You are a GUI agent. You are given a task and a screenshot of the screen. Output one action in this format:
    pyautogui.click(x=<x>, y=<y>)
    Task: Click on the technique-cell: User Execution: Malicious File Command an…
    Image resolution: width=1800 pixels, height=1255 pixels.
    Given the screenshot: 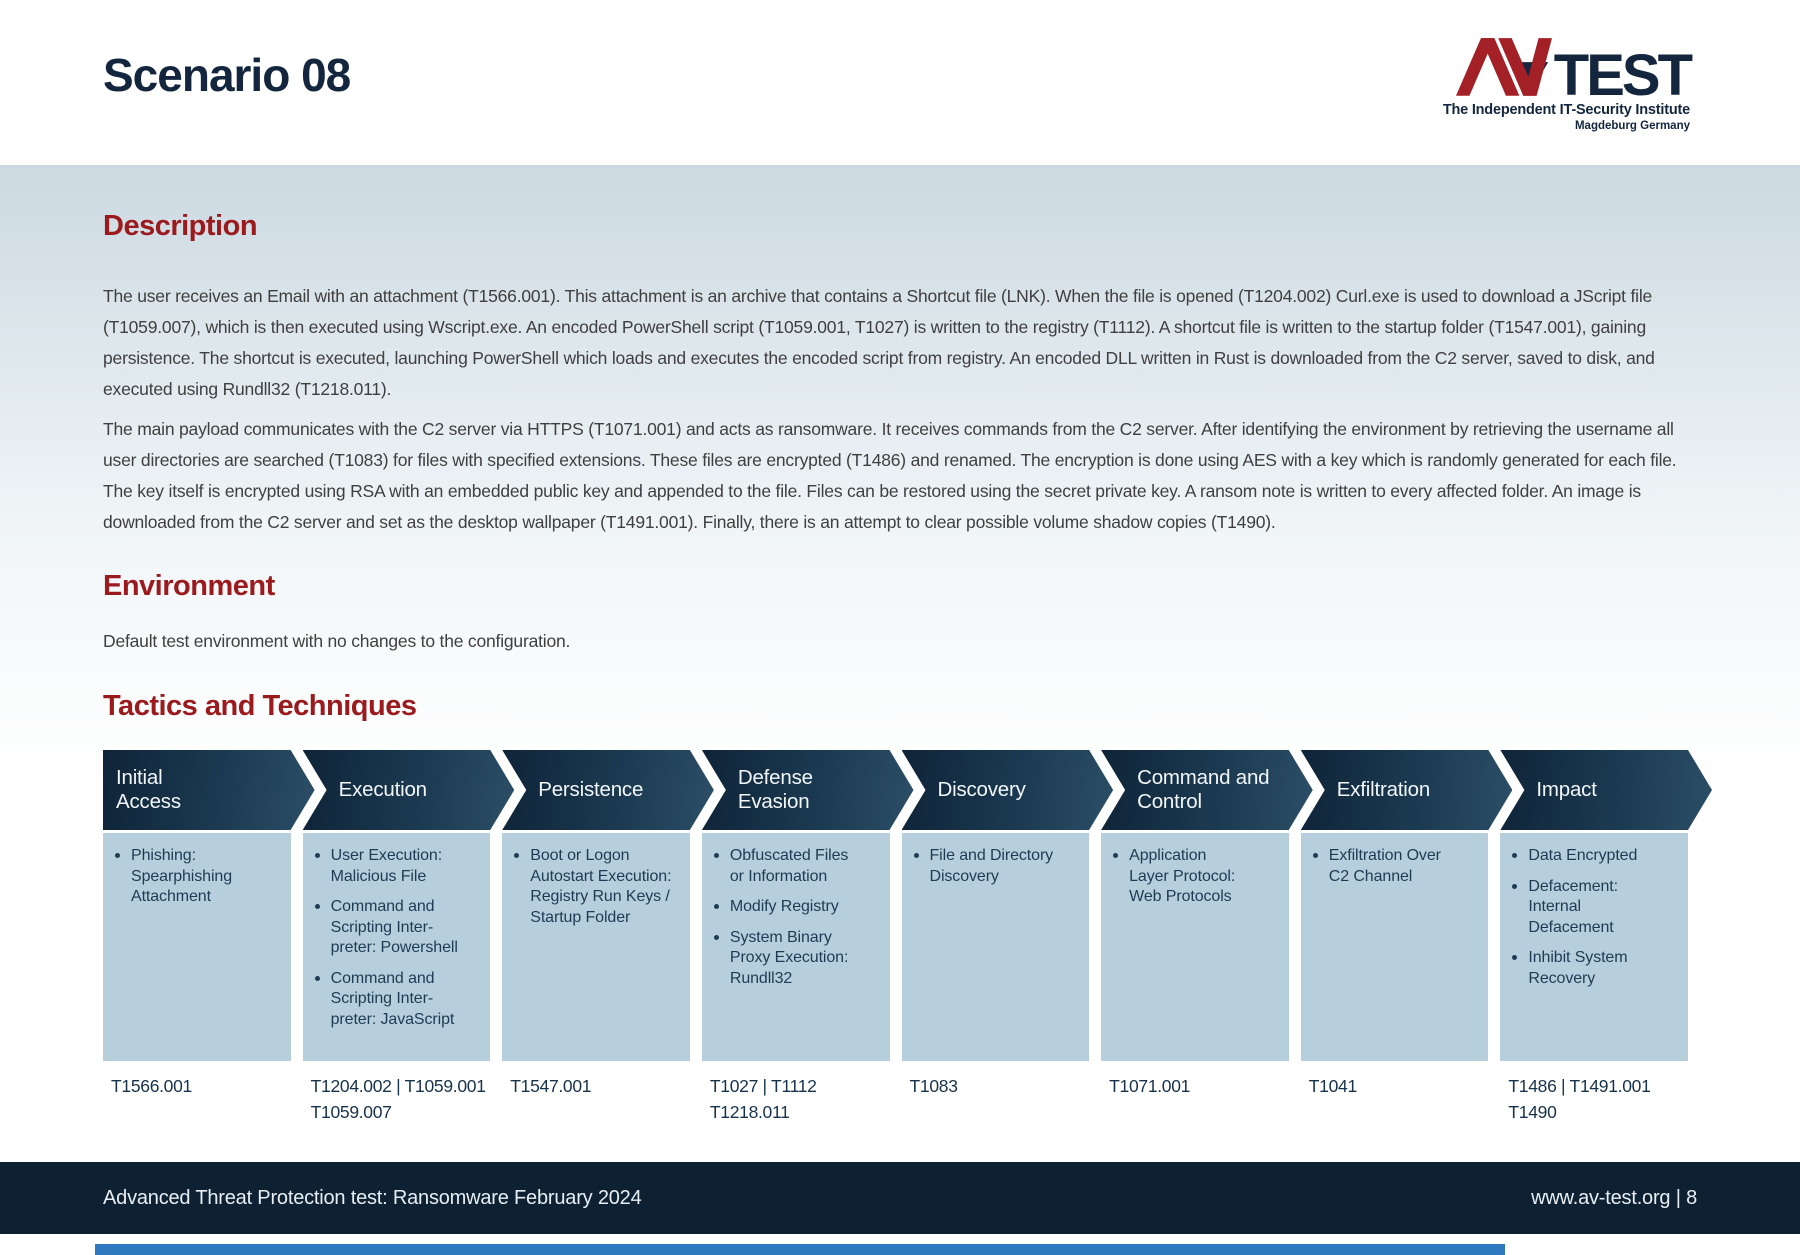 What is the action you would take?
    pyautogui.click(x=396, y=947)
    